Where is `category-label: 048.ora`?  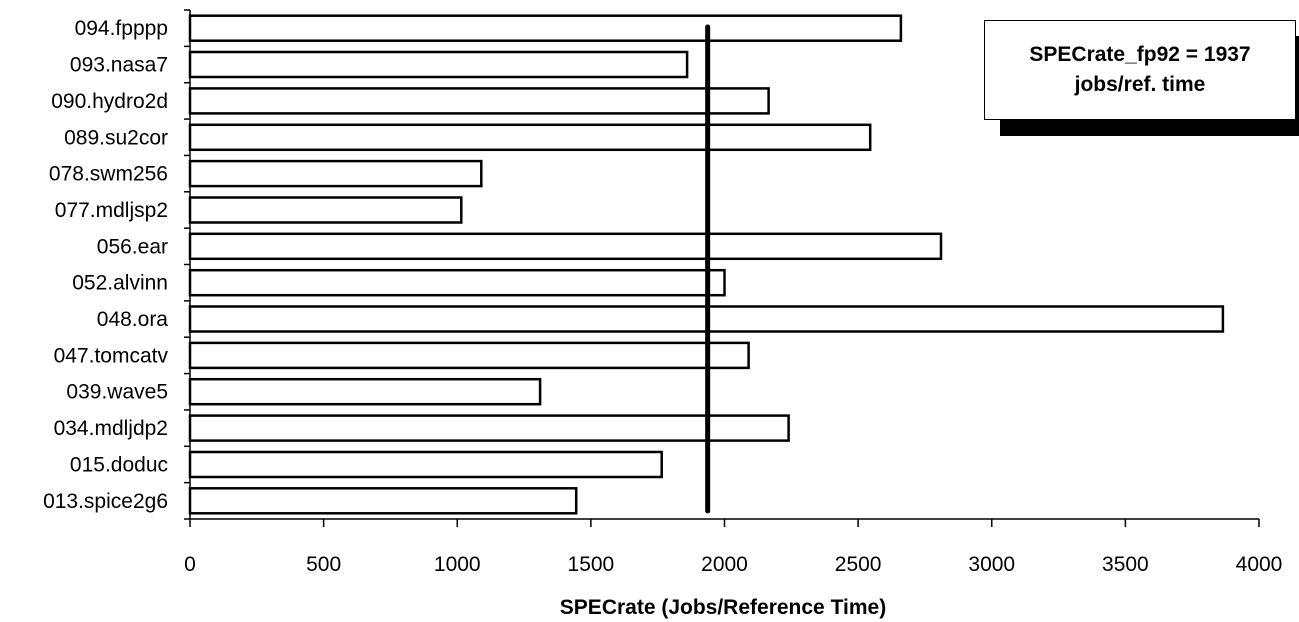
category-label: 048.ora is located at coordinates (133, 319).